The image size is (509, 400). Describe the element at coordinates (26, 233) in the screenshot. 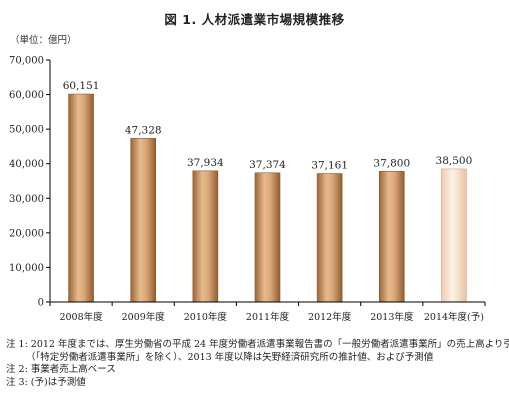

I see `y-tick-label: 20,000` at that location.